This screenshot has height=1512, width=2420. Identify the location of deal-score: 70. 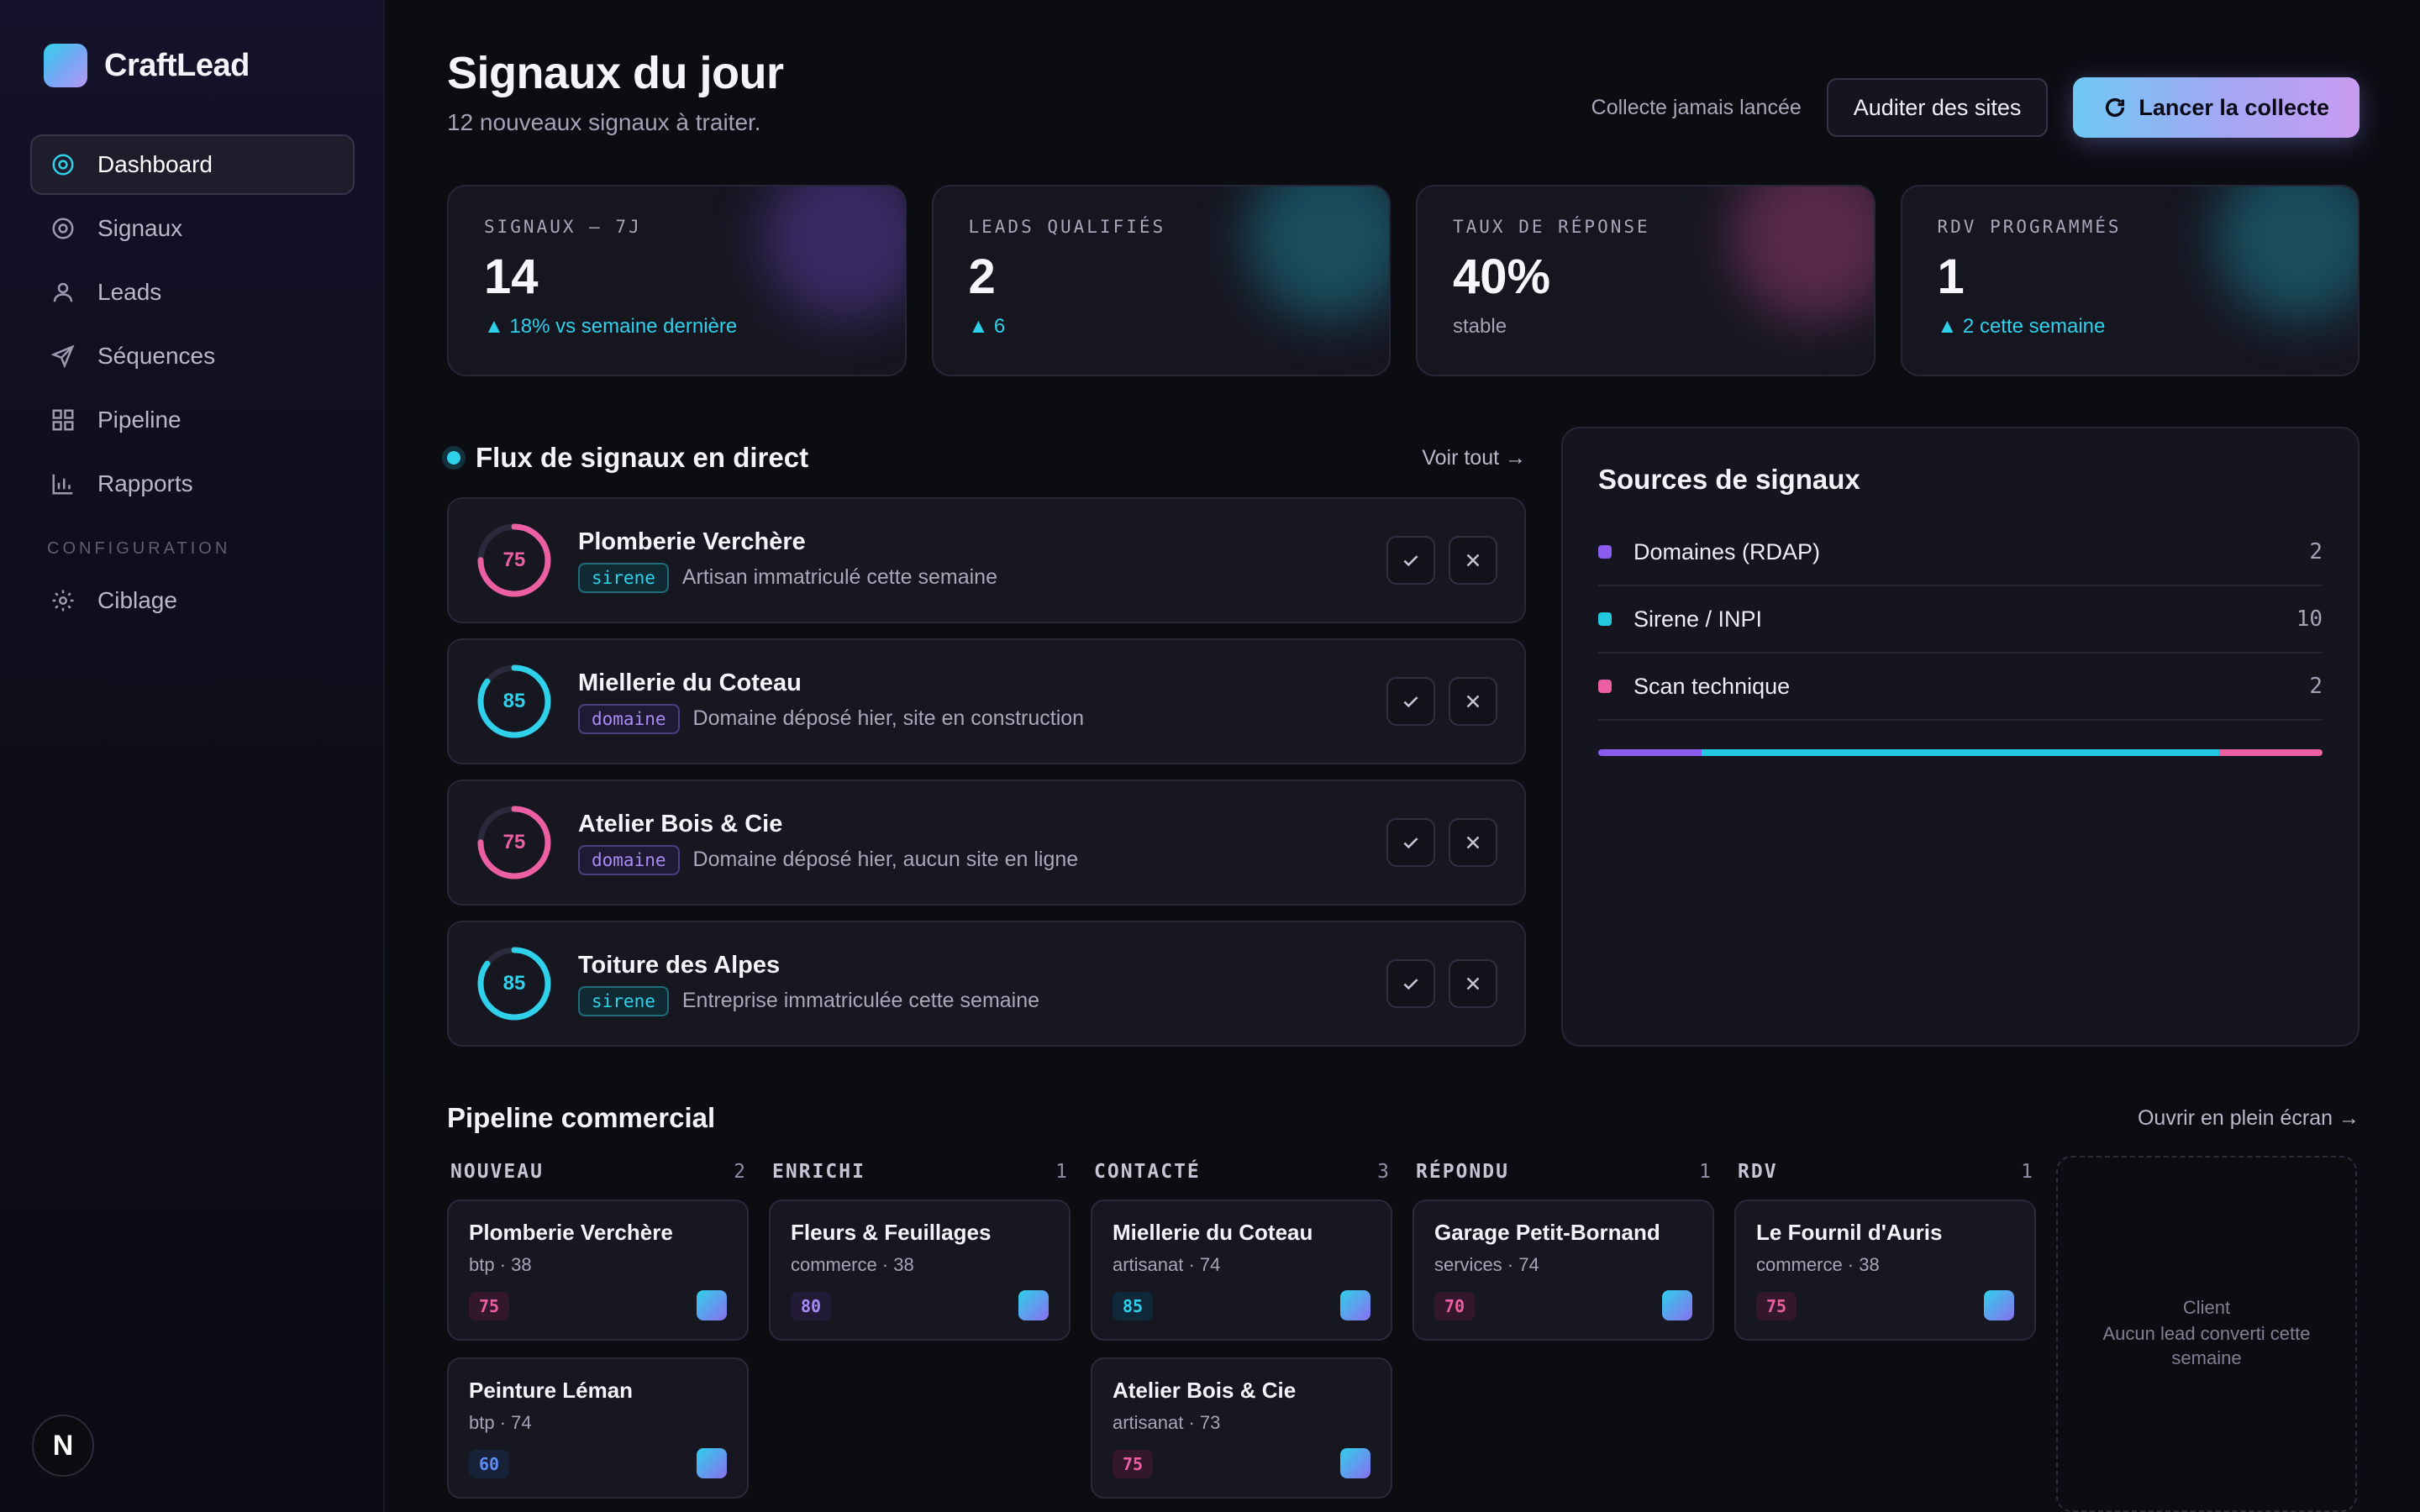
(1455, 1306).